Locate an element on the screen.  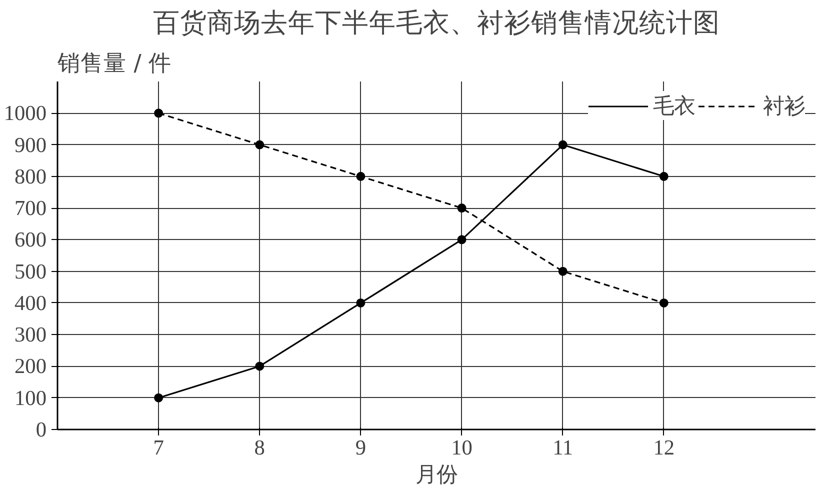
x-tick-label: 12 is located at coordinates (664, 448).